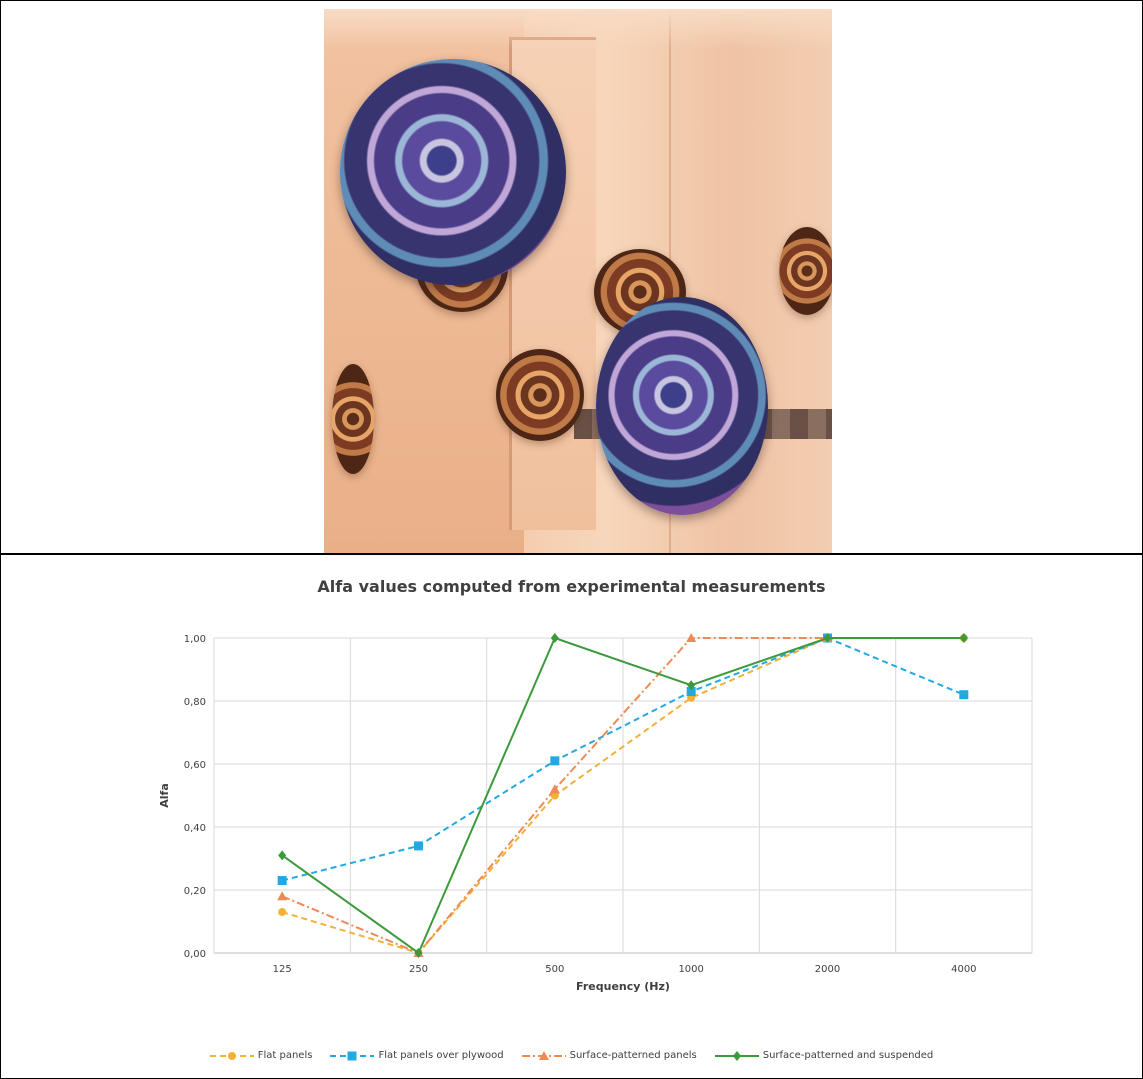 This screenshot has height=1079, width=1143. I want to click on x-tick-label: 1000, so click(690, 969).